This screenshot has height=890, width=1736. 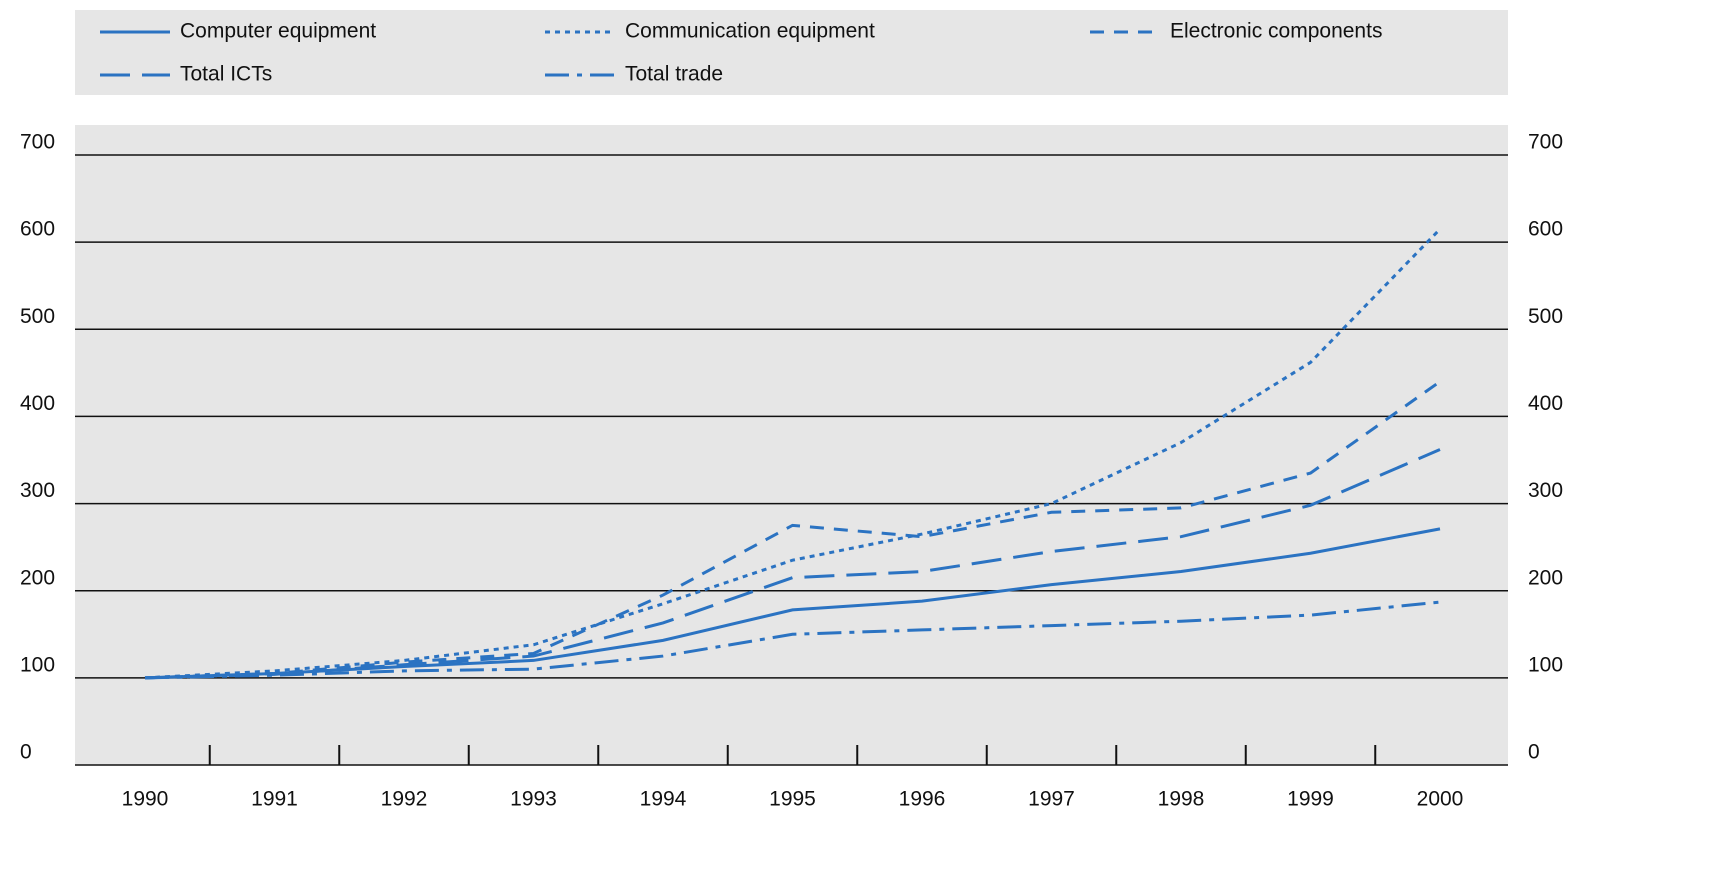 What do you see at coordinates (674, 74) in the screenshot?
I see `legend-label: Total trade` at bounding box center [674, 74].